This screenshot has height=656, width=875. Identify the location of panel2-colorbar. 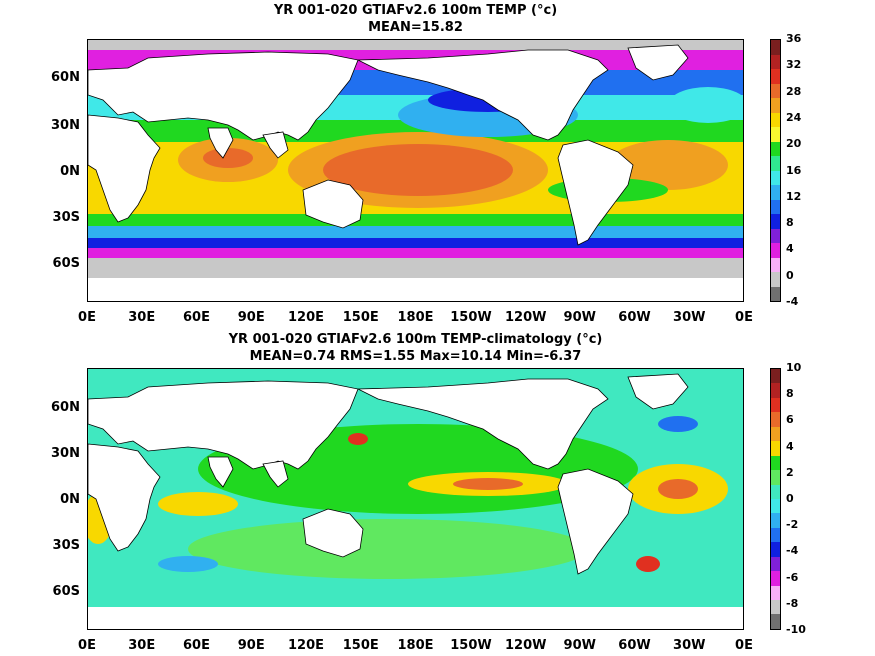
(775, 499).